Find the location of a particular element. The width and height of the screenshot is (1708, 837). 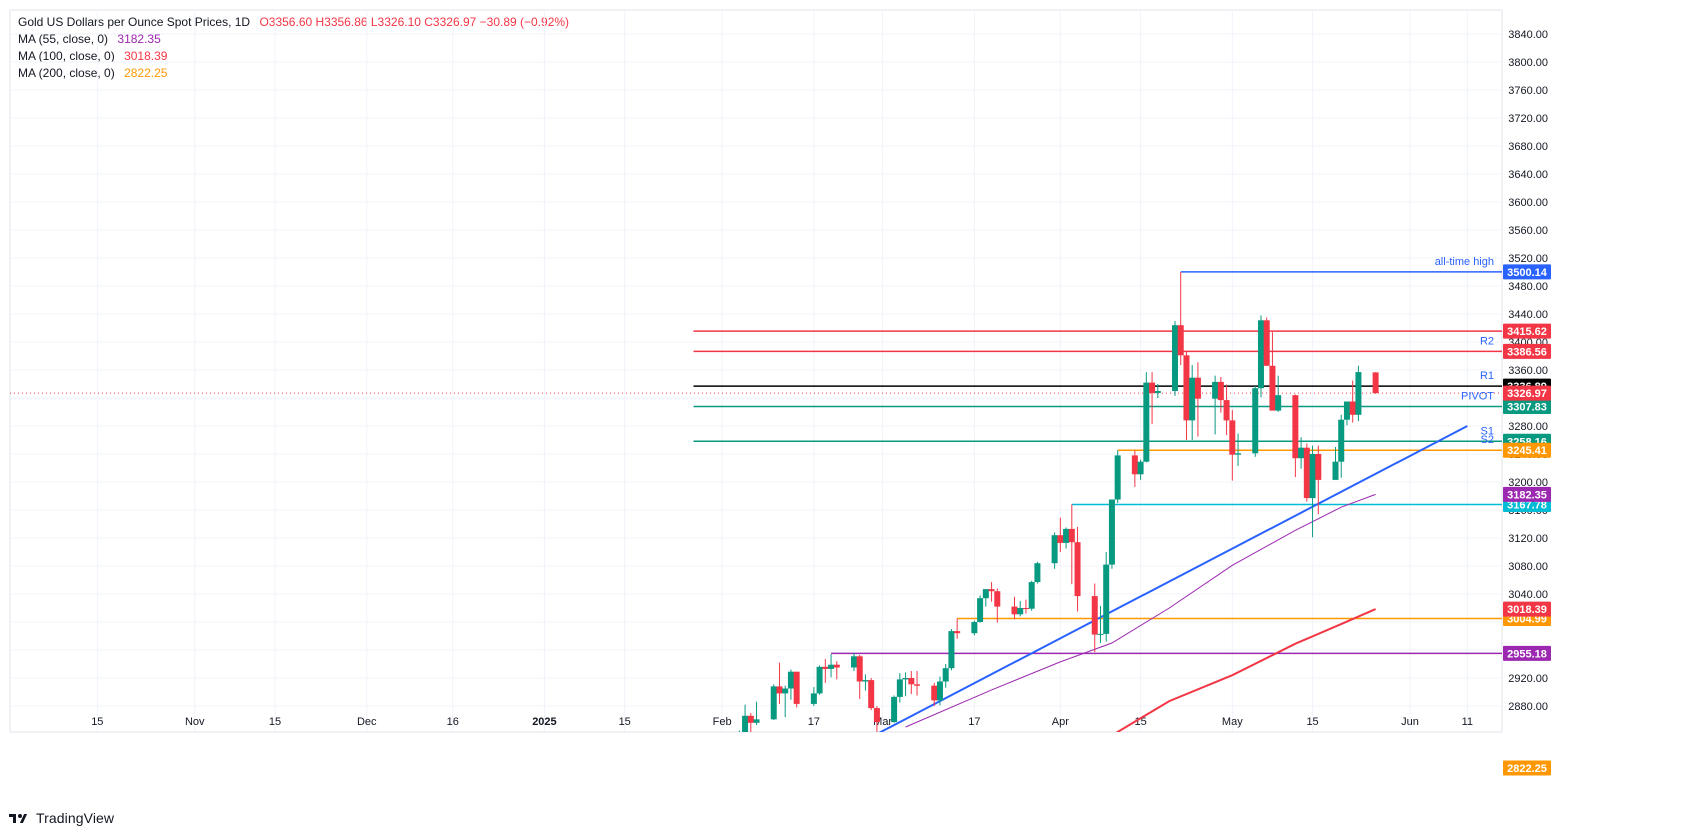

y-tick-label: 3600.00 is located at coordinates (1528, 203).